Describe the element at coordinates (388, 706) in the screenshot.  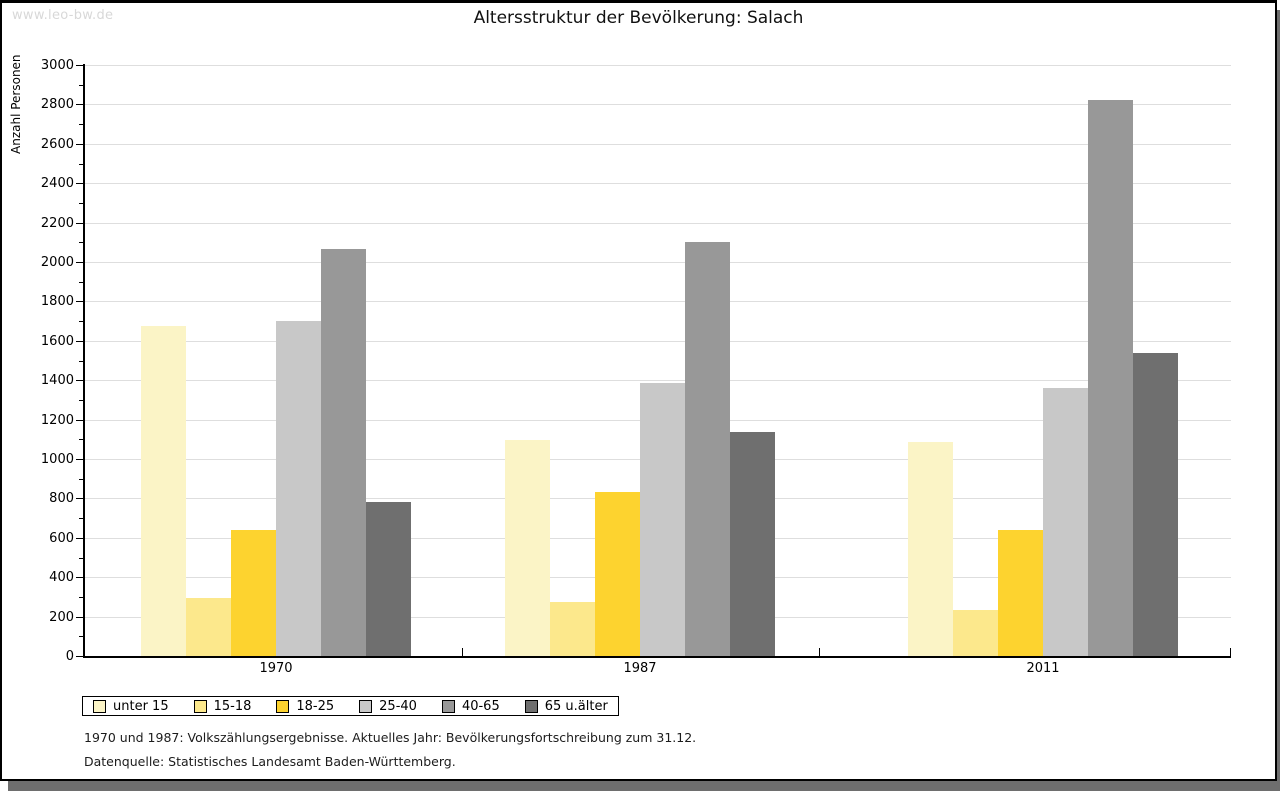
I see `legend-item-25-40: 25-40` at that location.